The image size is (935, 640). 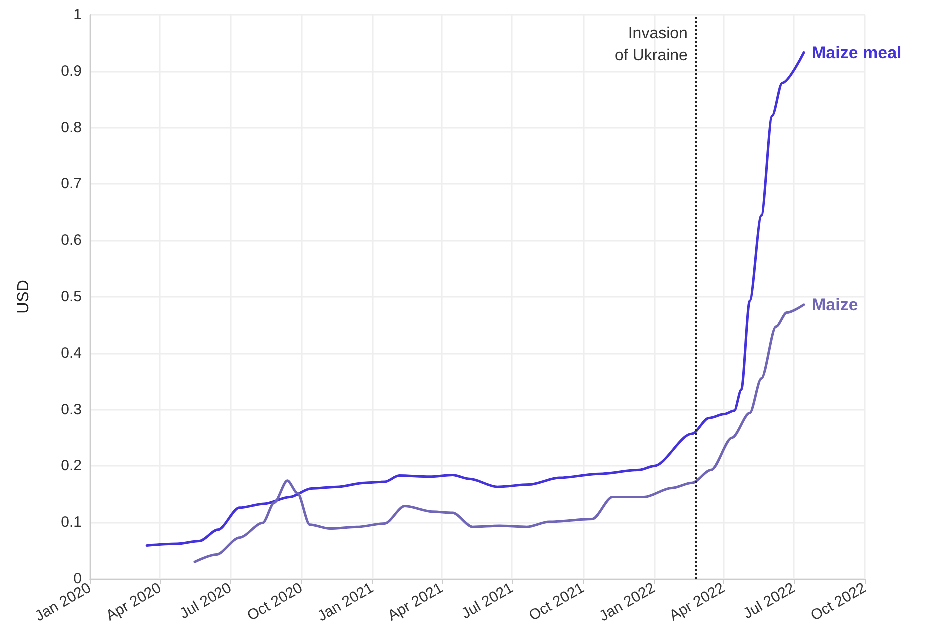 I want to click on series-label: Maize meal, so click(x=857, y=52).